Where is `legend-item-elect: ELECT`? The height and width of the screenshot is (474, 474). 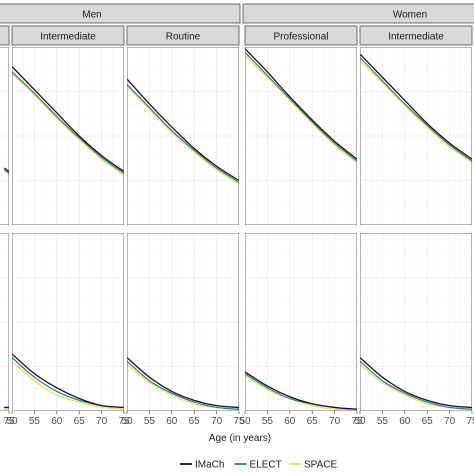 legend-item-elect: ELECT is located at coordinates (258, 465).